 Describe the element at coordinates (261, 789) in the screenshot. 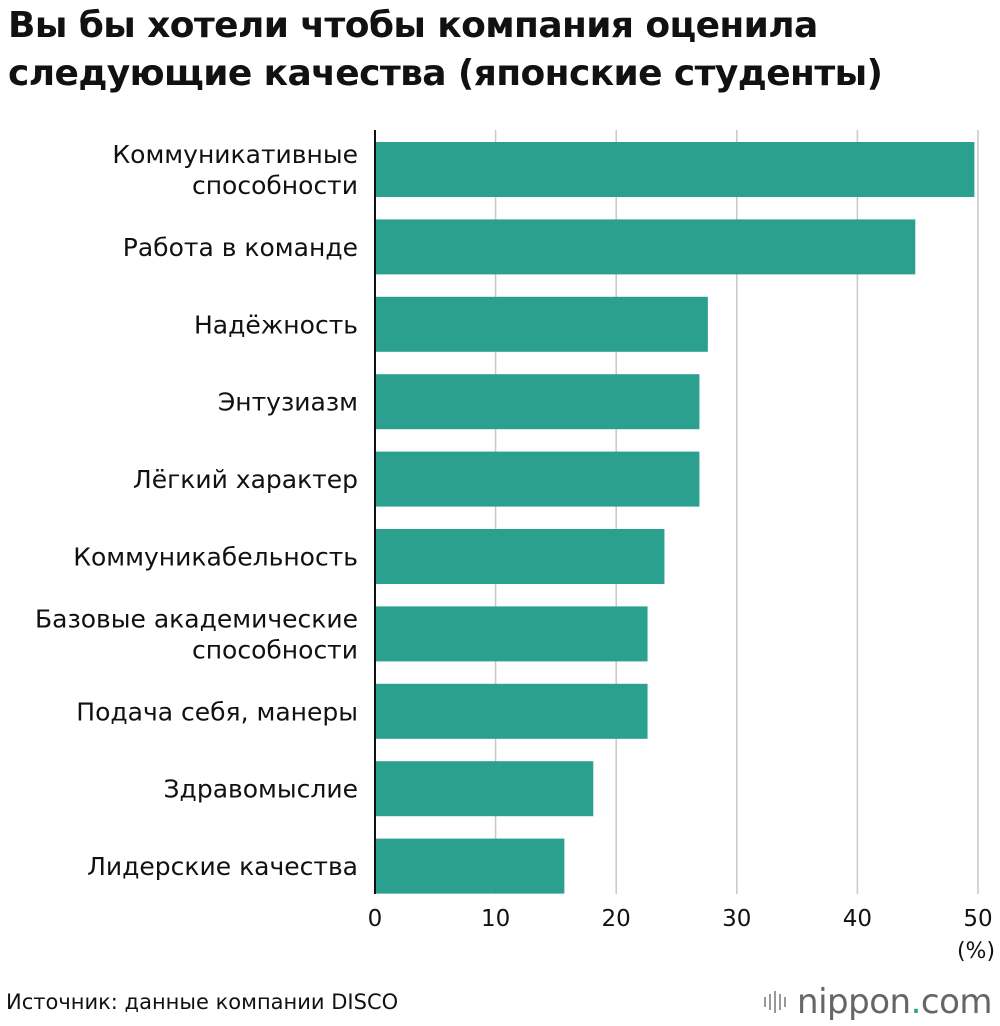

I see `category-label-8: Здравомыслие` at that location.